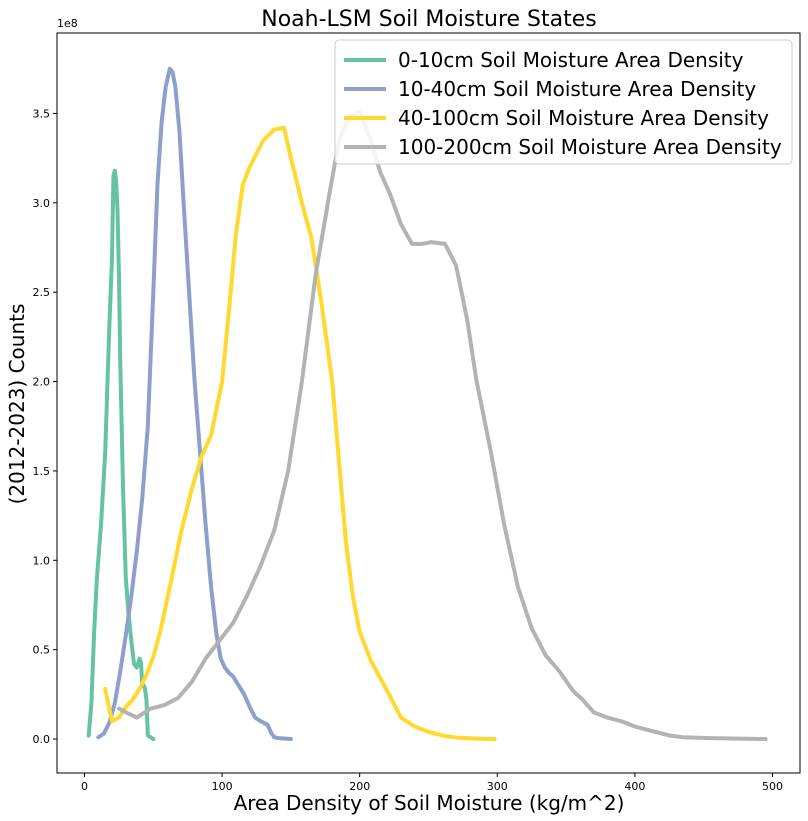 This screenshot has width=808, height=821. What do you see at coordinates (42, 203) in the screenshot?
I see `y-tick-label: 3.0` at bounding box center [42, 203].